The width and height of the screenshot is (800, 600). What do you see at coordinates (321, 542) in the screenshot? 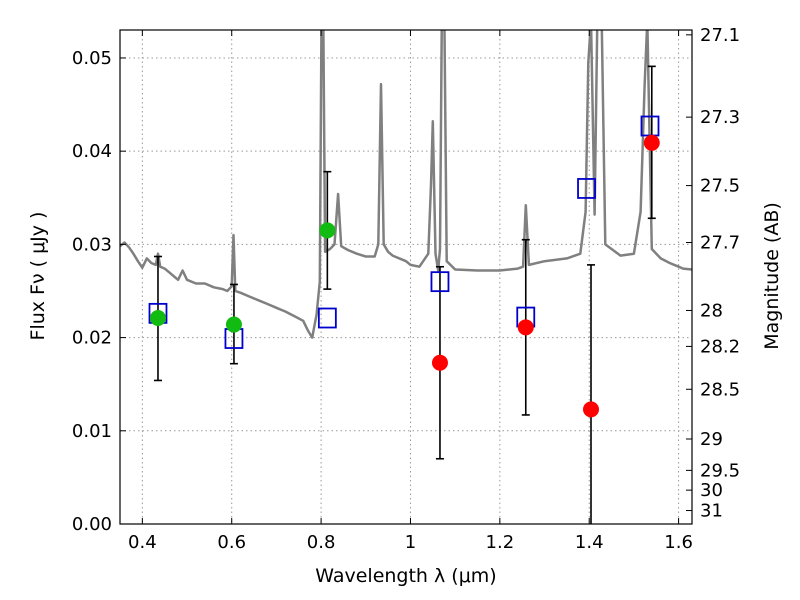
I see `x-tick-label-2: 0.8` at bounding box center [321, 542].